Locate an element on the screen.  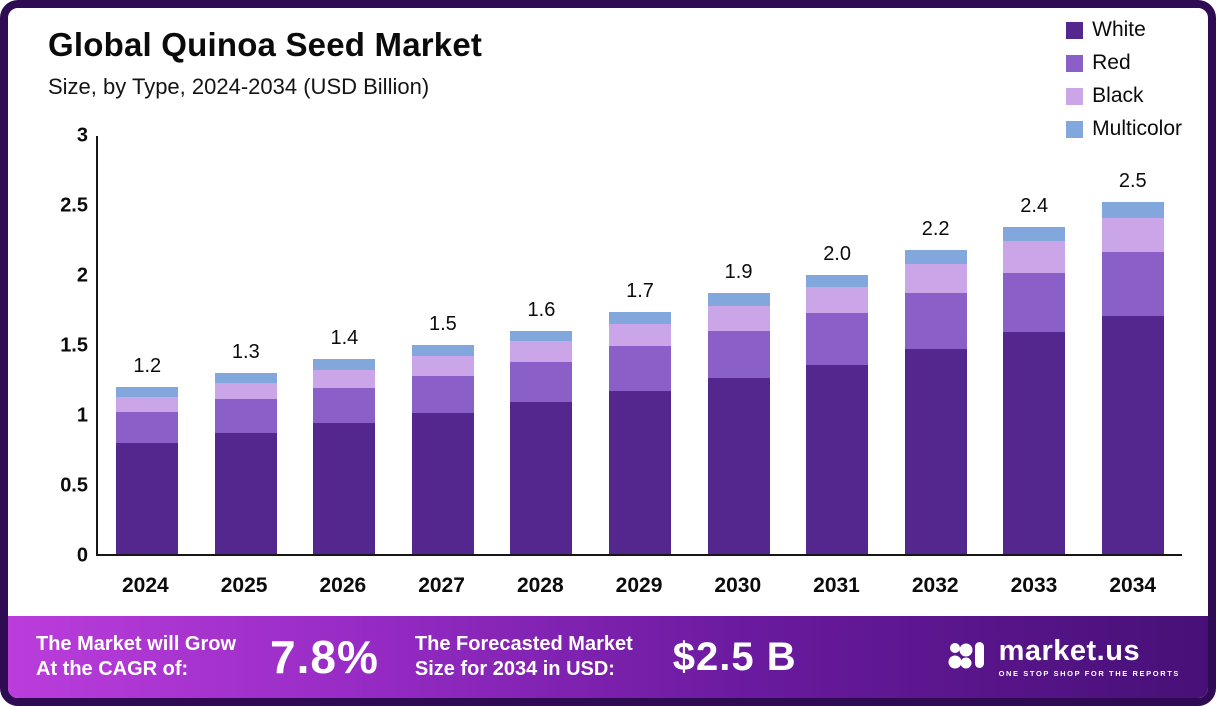
legend-swatch-red is located at coordinates (1075, 63).